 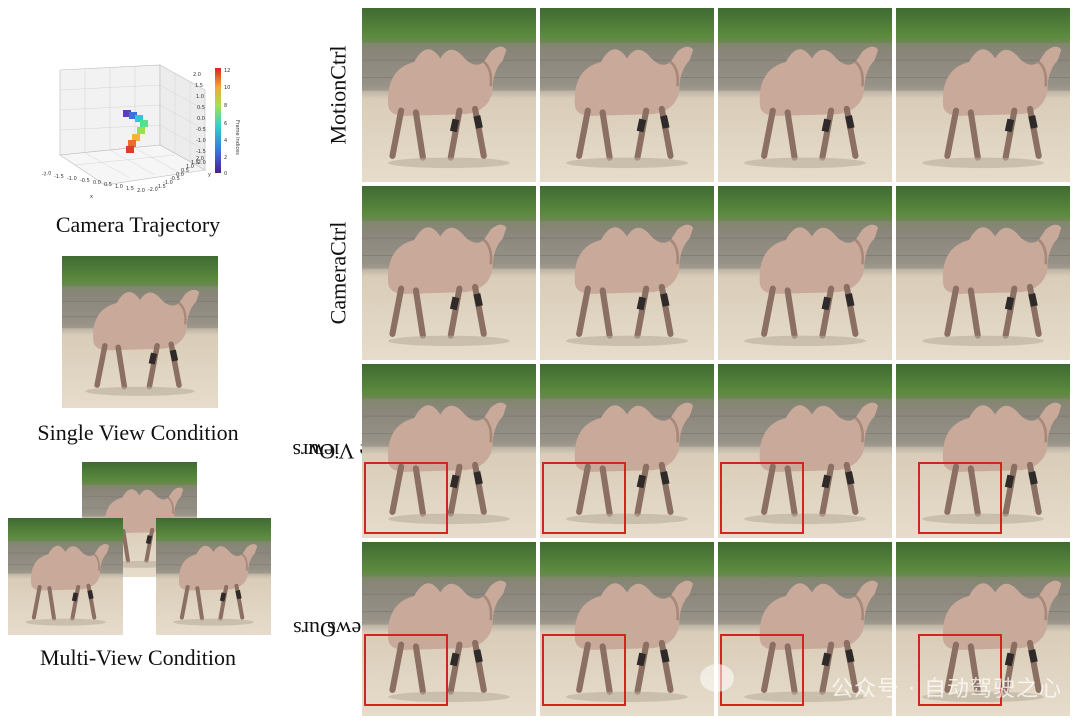 I want to click on watermark: 公众号 · 自动驾驶之心, so click(x=946, y=689).